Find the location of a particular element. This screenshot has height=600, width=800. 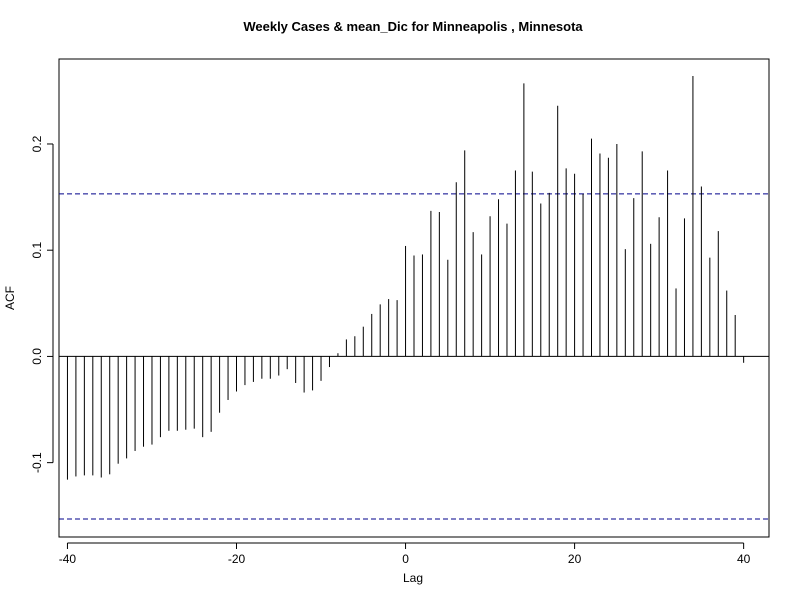

y-tick-label: 0.1 is located at coordinates (37, 250).